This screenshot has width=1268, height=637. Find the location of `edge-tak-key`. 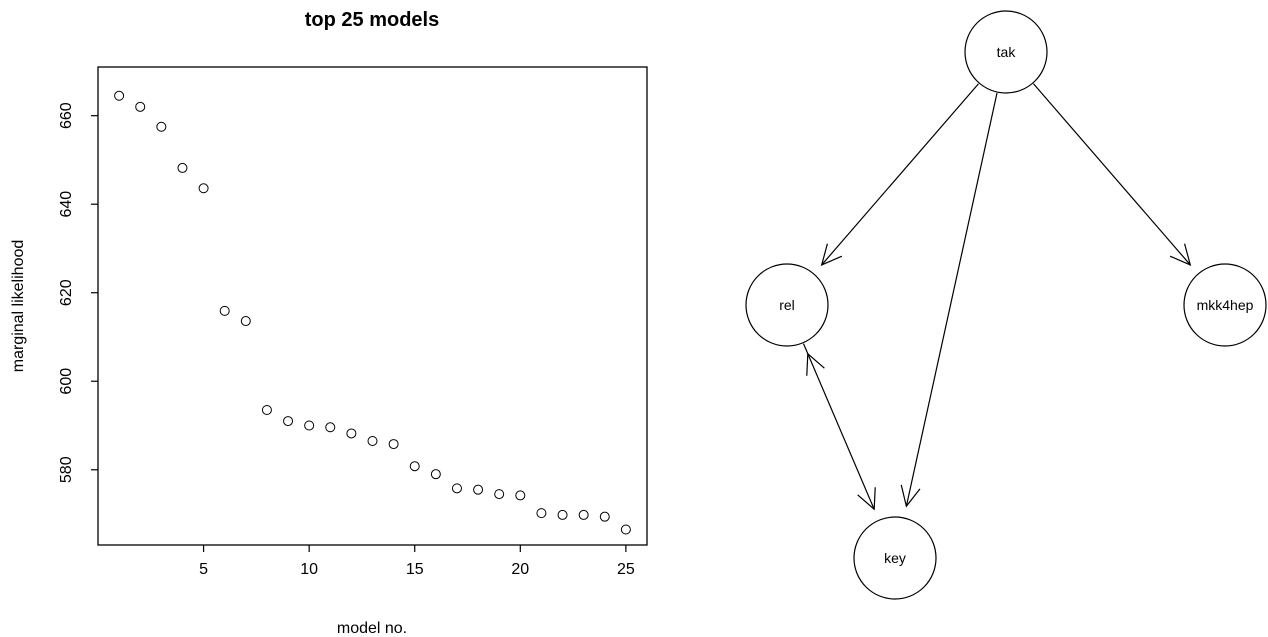

edge-tak-key is located at coordinates (949, 300).